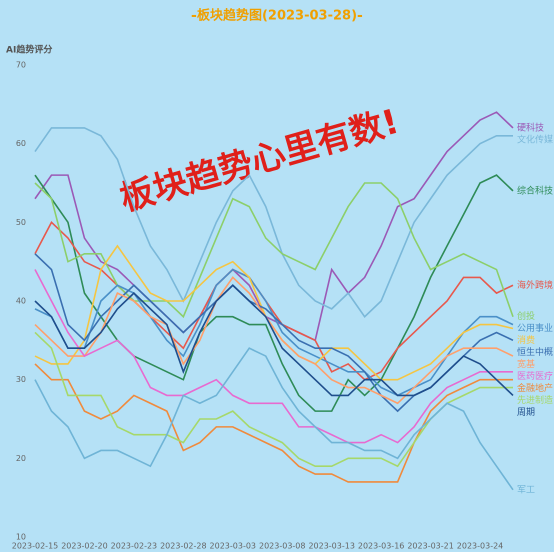 This screenshot has width=554, height=552. Describe the element at coordinates (282, 546) in the screenshot. I see `x-tick-label: 2023-03-08` at that location.